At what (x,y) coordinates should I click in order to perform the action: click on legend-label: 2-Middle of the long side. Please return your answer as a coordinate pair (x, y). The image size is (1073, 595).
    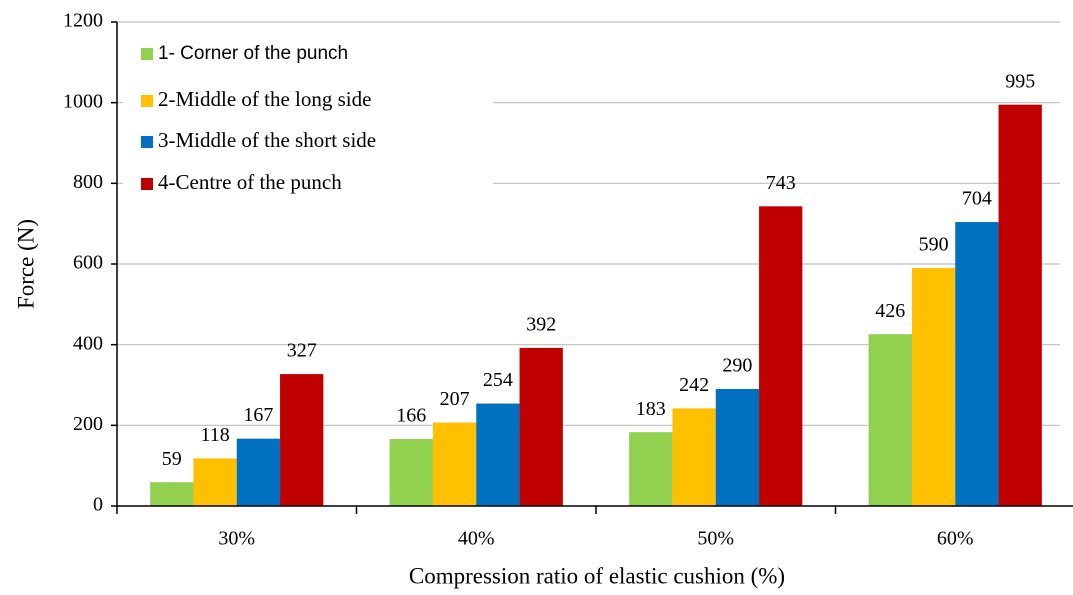
    Looking at the image, I should click on (264, 99).